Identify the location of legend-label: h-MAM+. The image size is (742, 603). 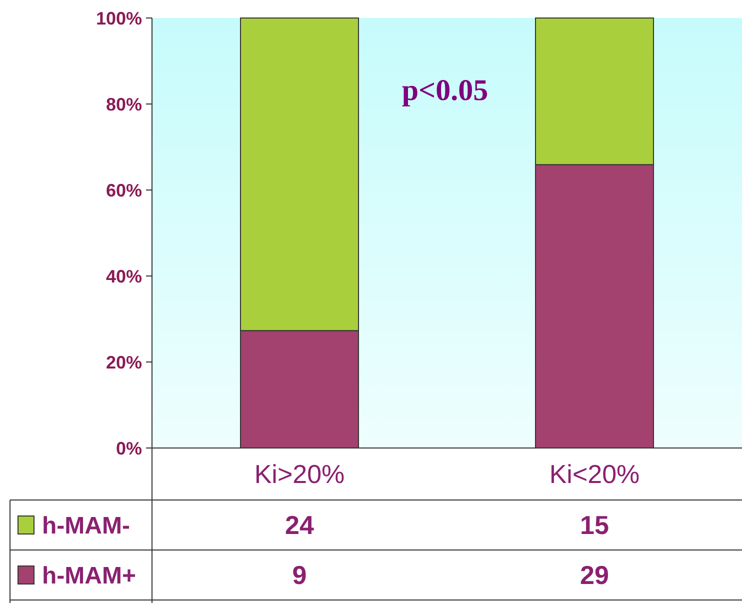
(89, 576).